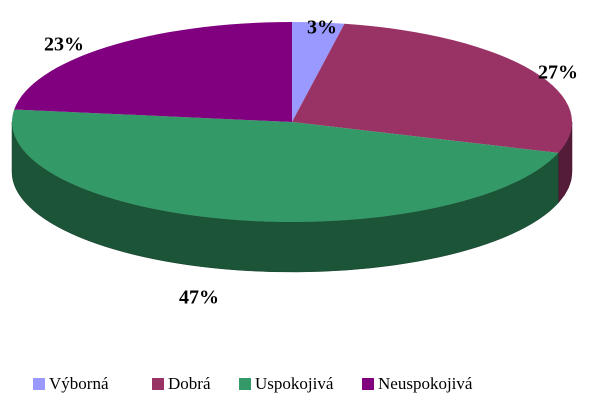 The width and height of the screenshot is (594, 405). I want to click on legend-label: Uspokojivá, so click(294, 383).